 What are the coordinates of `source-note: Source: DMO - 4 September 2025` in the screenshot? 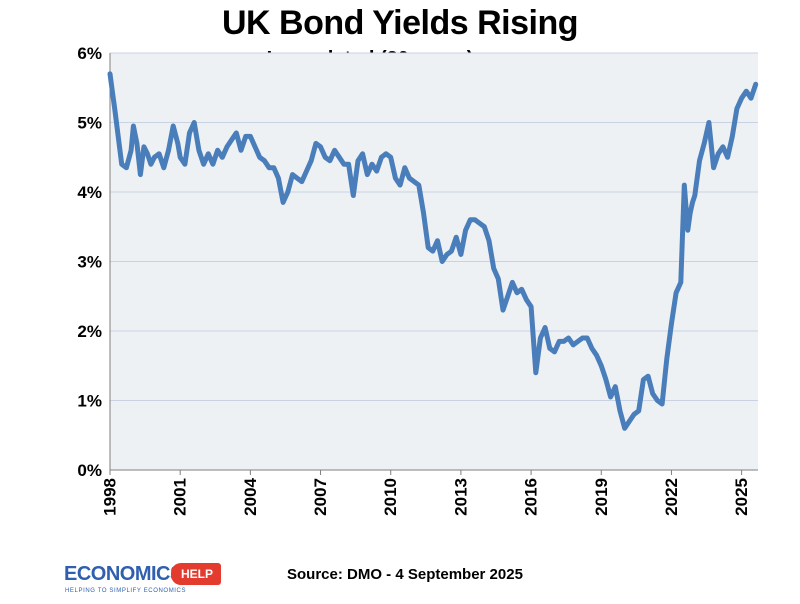 It's located at (405, 574).